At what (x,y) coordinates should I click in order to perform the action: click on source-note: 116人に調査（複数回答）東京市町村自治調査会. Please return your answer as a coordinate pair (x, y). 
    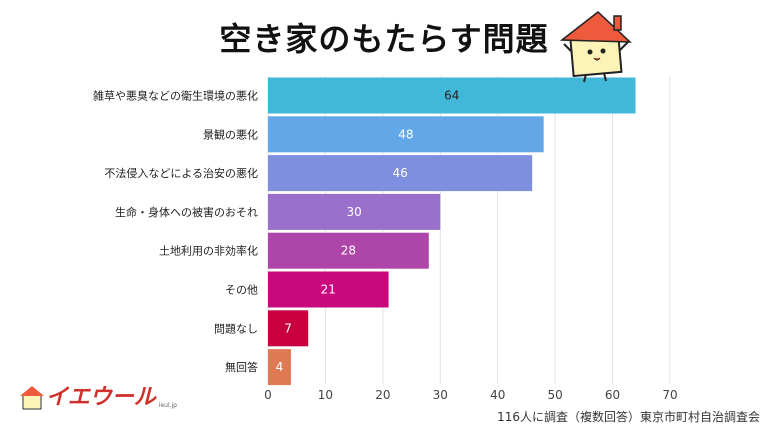
    Looking at the image, I should click on (628, 417).